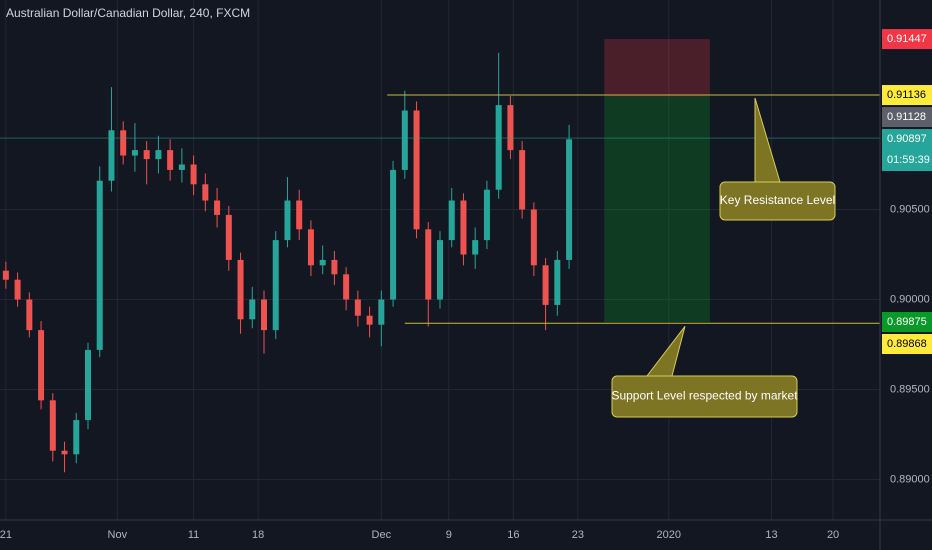 This screenshot has height=550, width=932. I want to click on x-tick-label: 13, so click(771, 535).